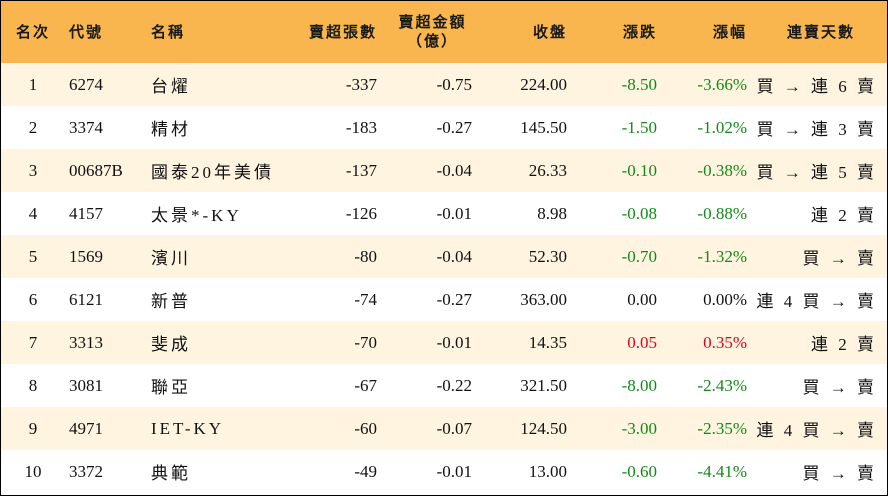  What do you see at coordinates (549, 31) in the screenshot?
I see `header-close: 收盤` at bounding box center [549, 31].